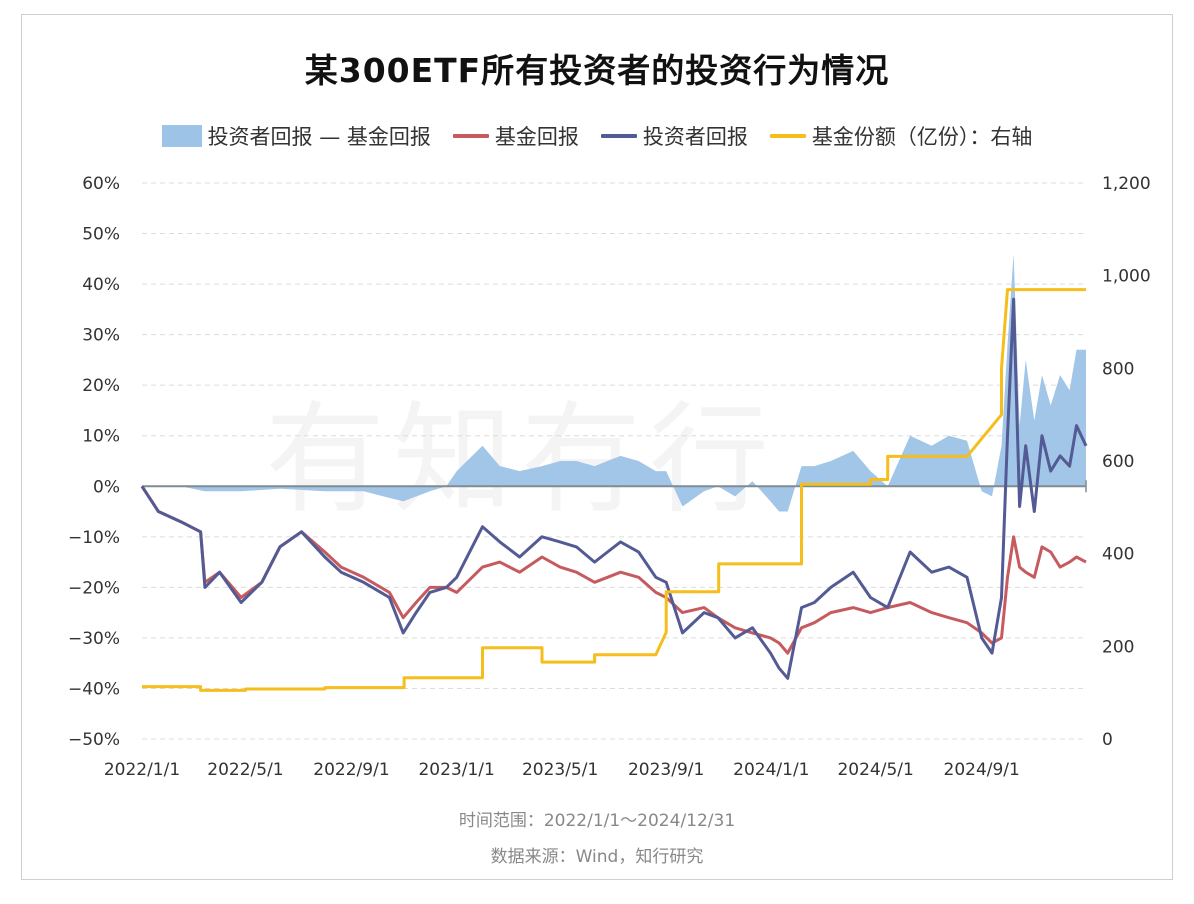  What do you see at coordinates (597, 821) in the screenshot?
I see `footer-time-range: 时间范围：2022/1/1～2024/12/31` at bounding box center [597, 821].